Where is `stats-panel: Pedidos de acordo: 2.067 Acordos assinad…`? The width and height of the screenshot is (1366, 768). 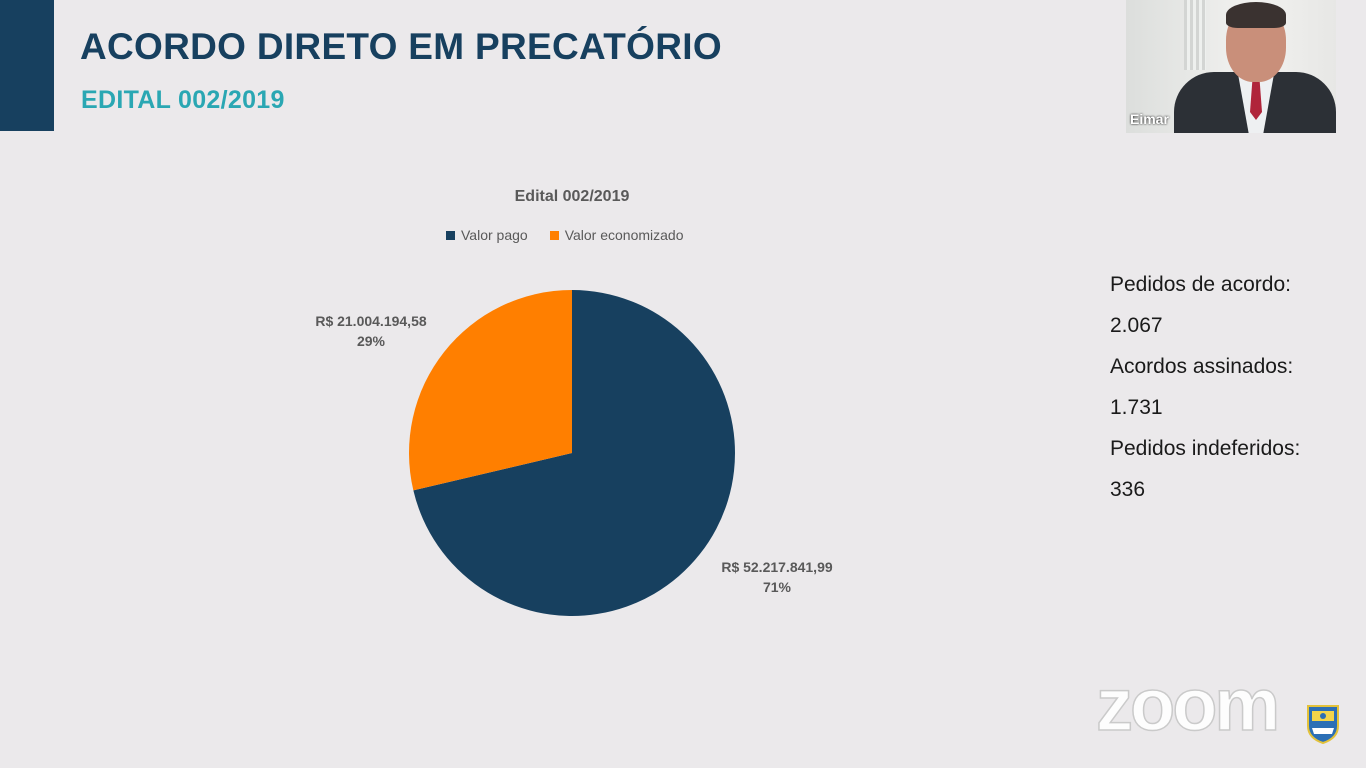
stats-panel: Pedidos de acordo: 2.067 Acordos assinad… is located at coordinates (1205, 387).